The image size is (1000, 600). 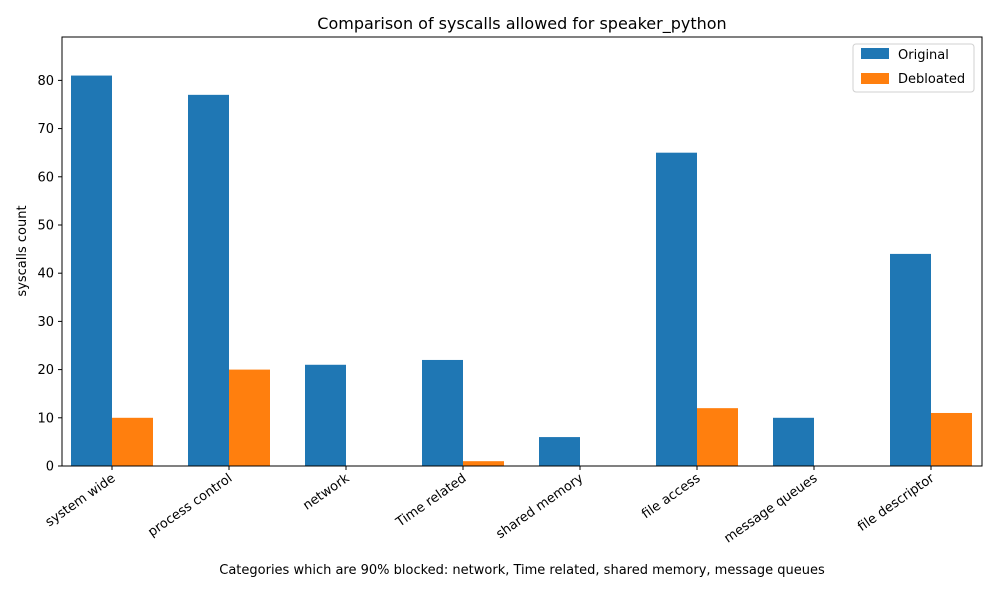 What do you see at coordinates (483, 463) in the screenshot?
I see `bar-debloated-time-related` at bounding box center [483, 463].